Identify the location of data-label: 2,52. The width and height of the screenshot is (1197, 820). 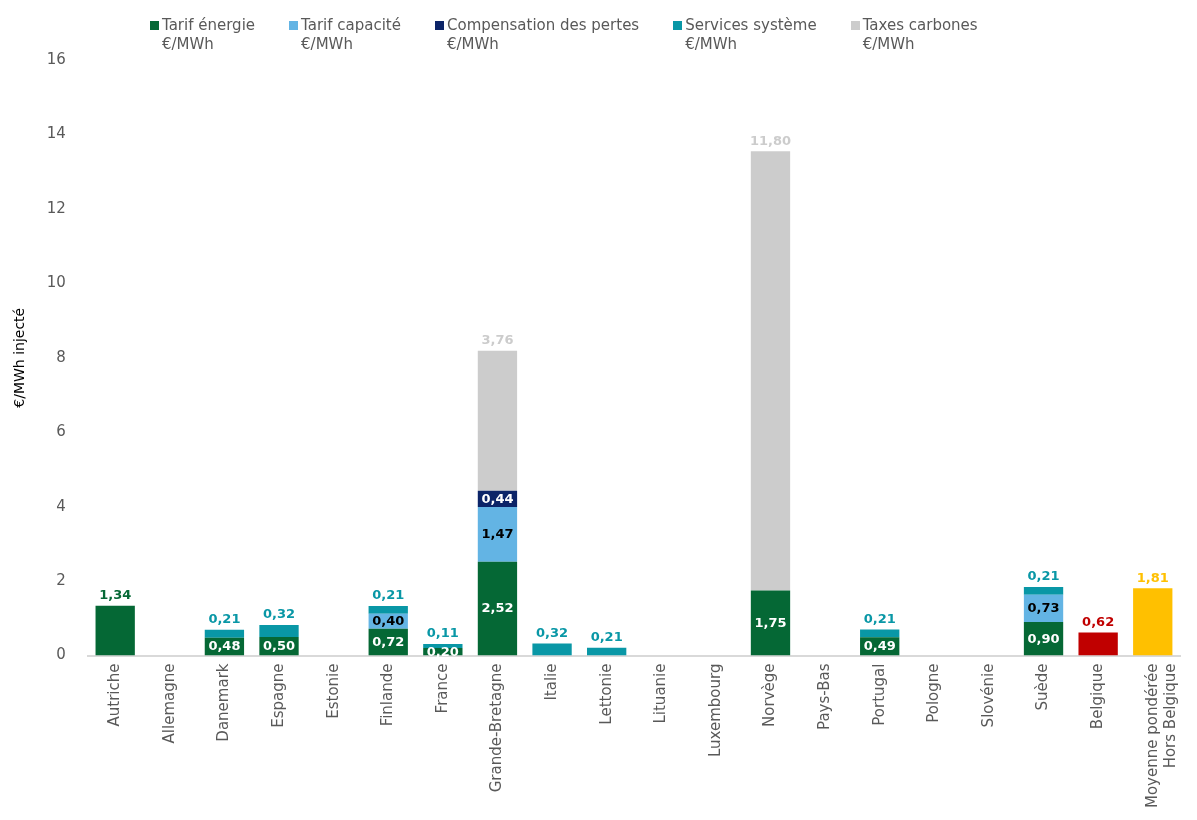
(497, 608).